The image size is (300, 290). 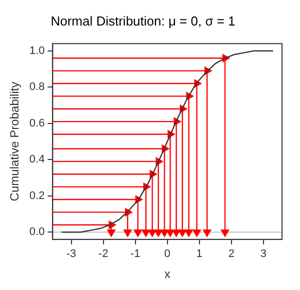 I want to click on x-tick-label: -1, so click(x=135, y=254).